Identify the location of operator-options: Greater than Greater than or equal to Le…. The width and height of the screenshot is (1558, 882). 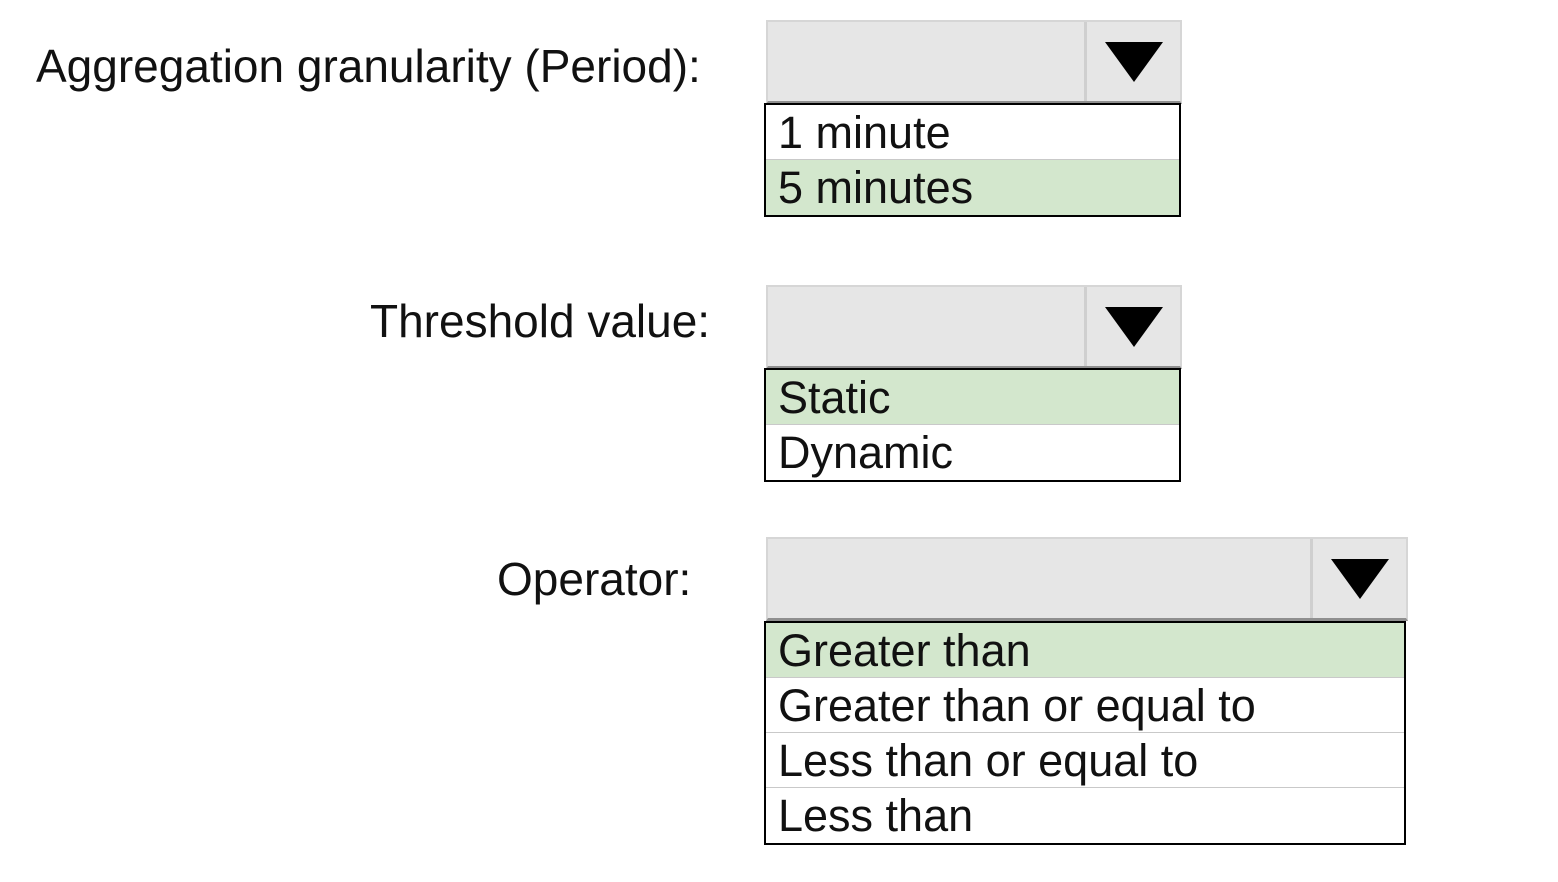
(1085, 733).